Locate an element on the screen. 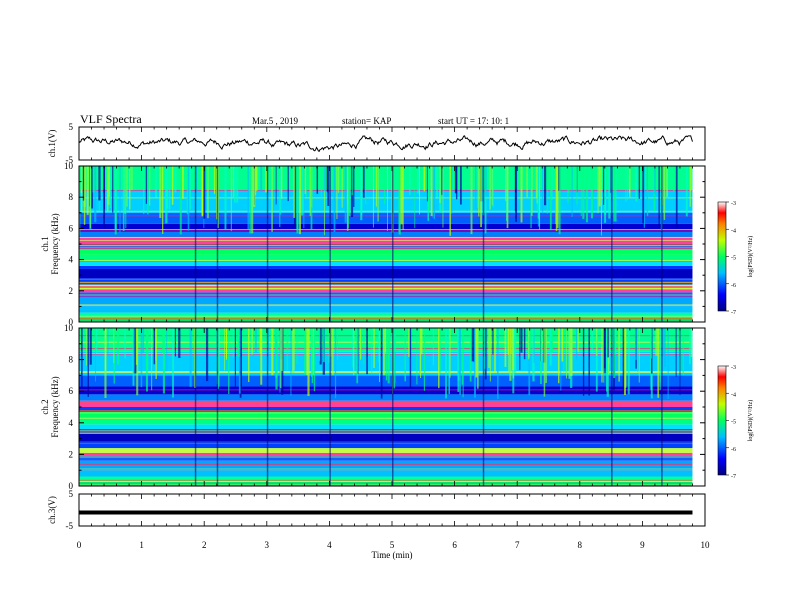  freq-tick-label: 0 is located at coordinates (71, 322).